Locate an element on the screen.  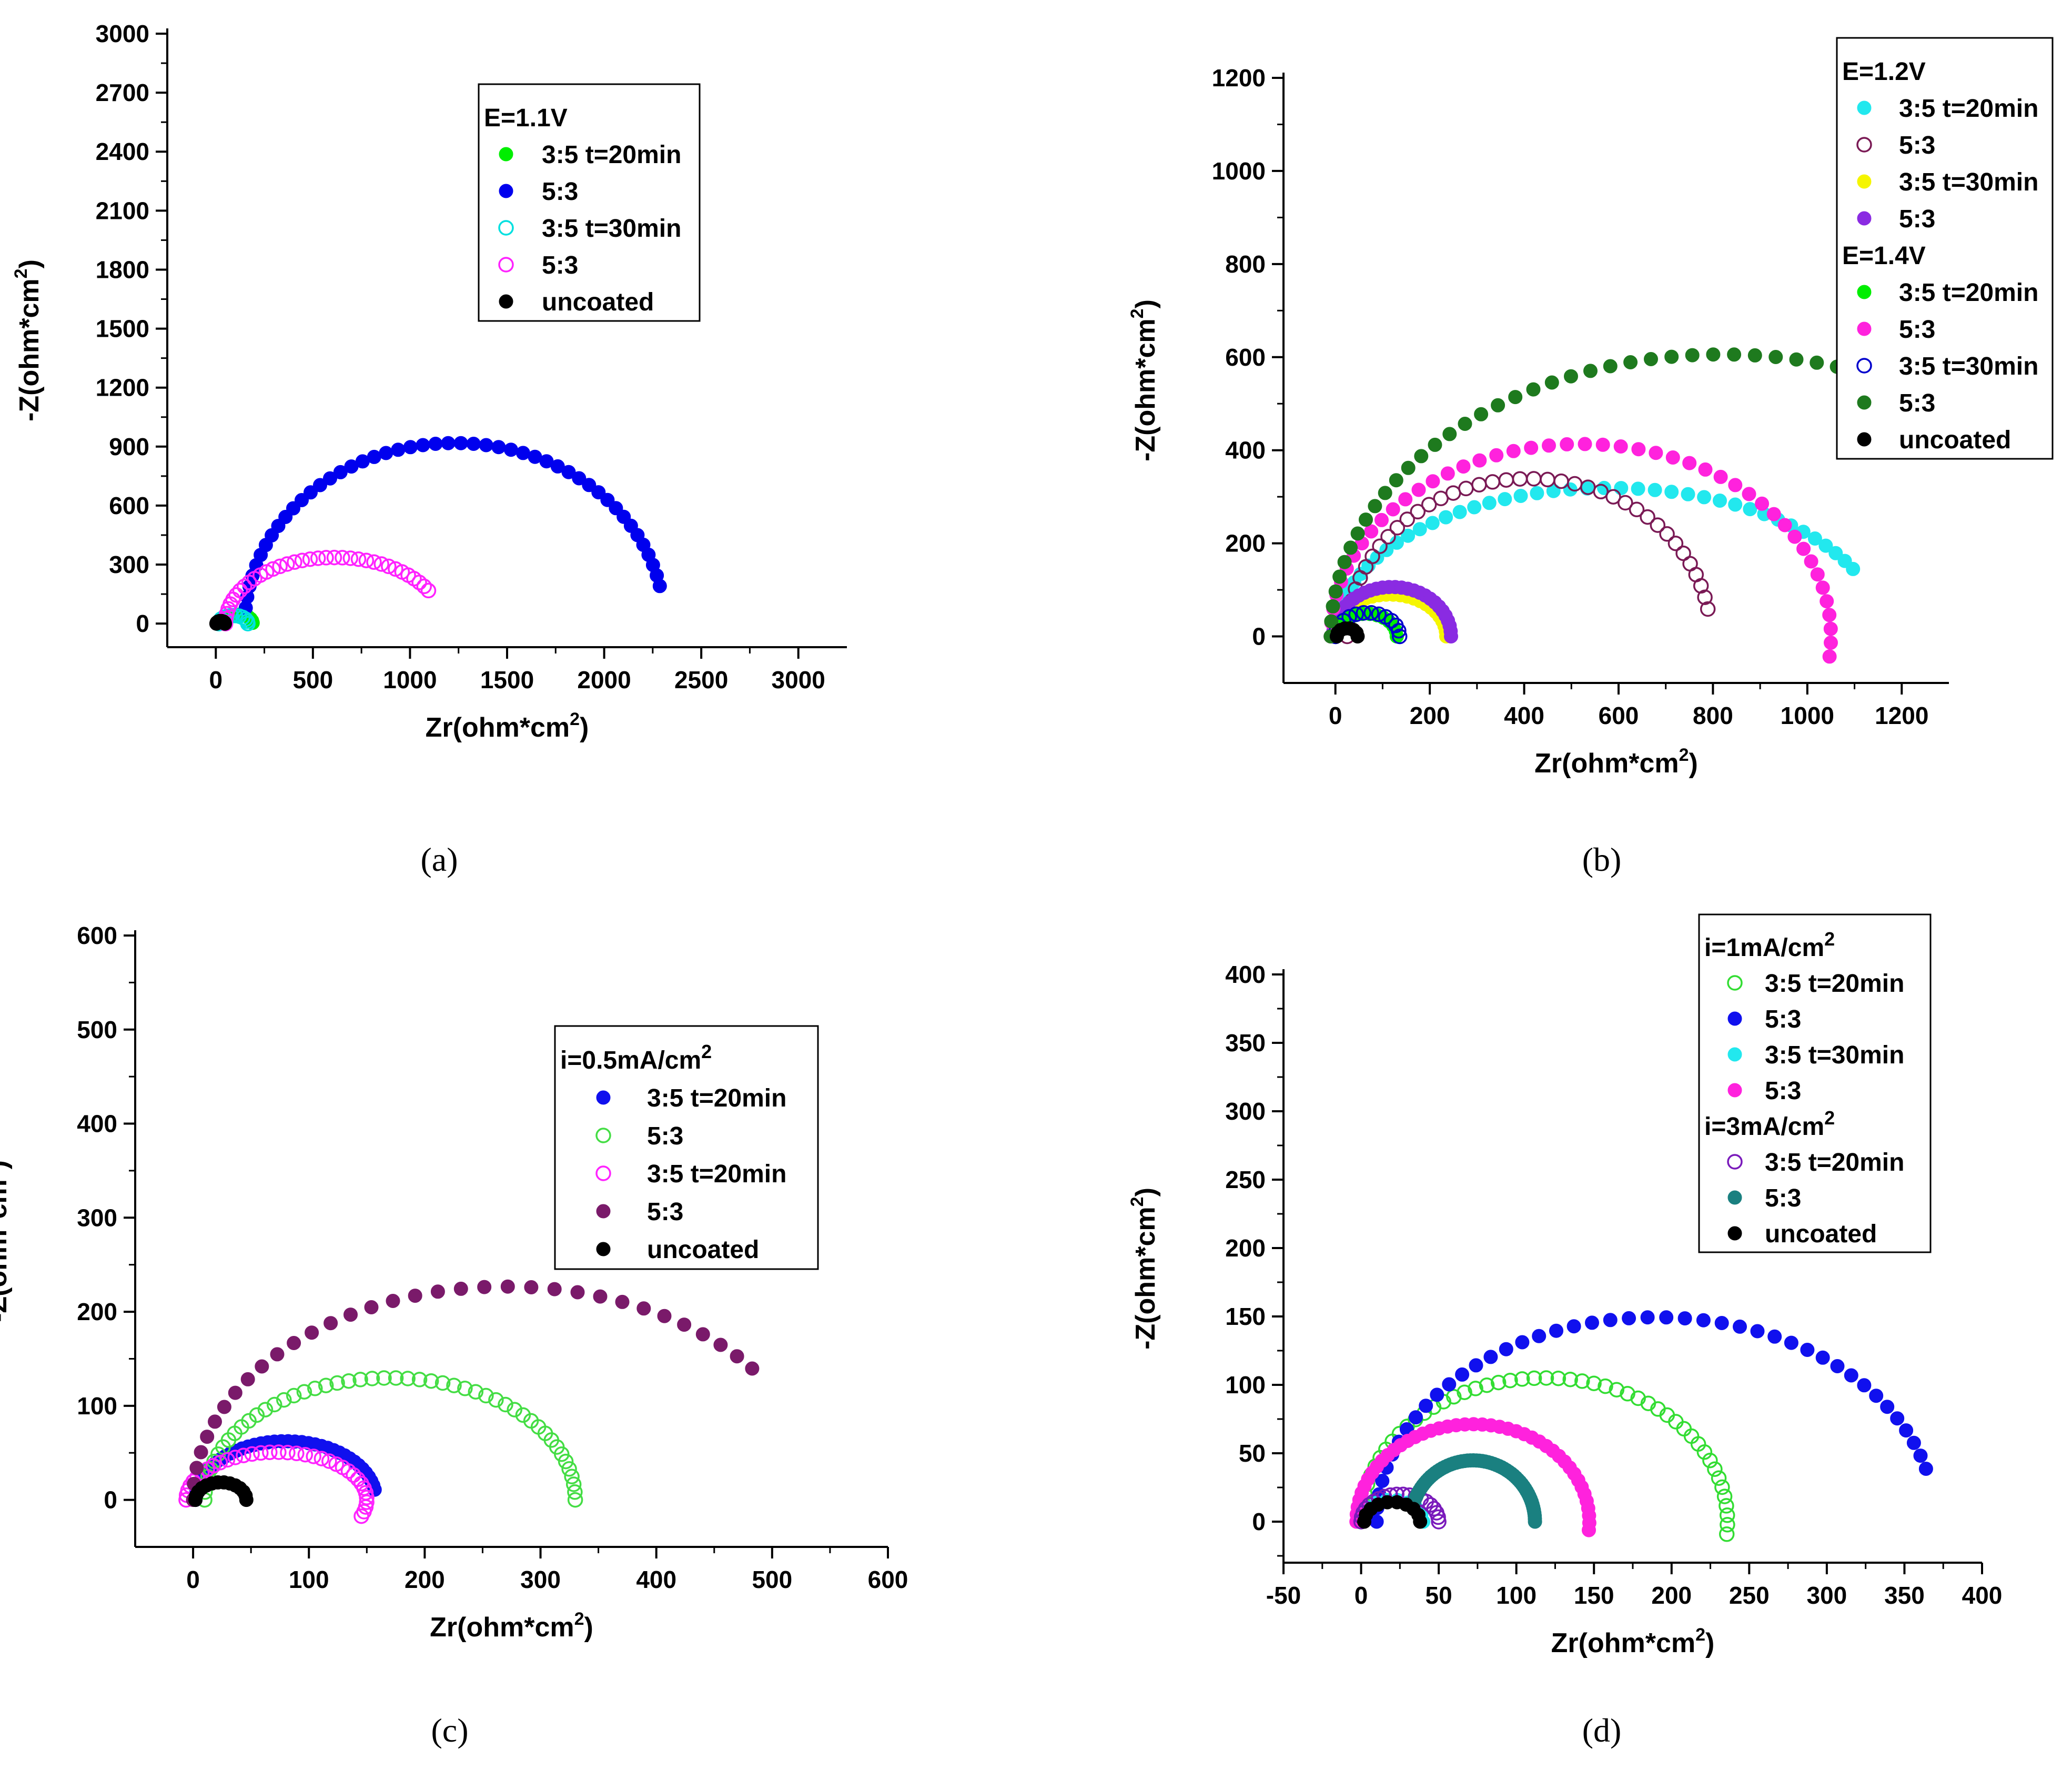
legend-label: 3:5 t=20min is located at coordinates (1968, 293).